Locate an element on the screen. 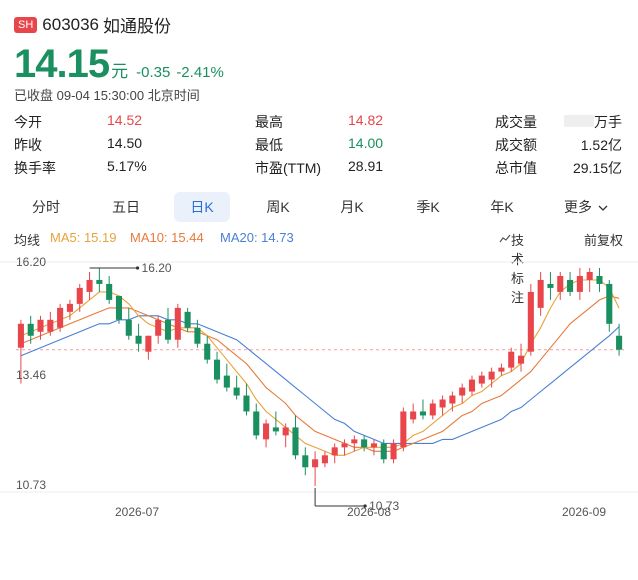 This screenshot has width=638, height=580. max-marker-label: 16.20 is located at coordinates (157, 268).